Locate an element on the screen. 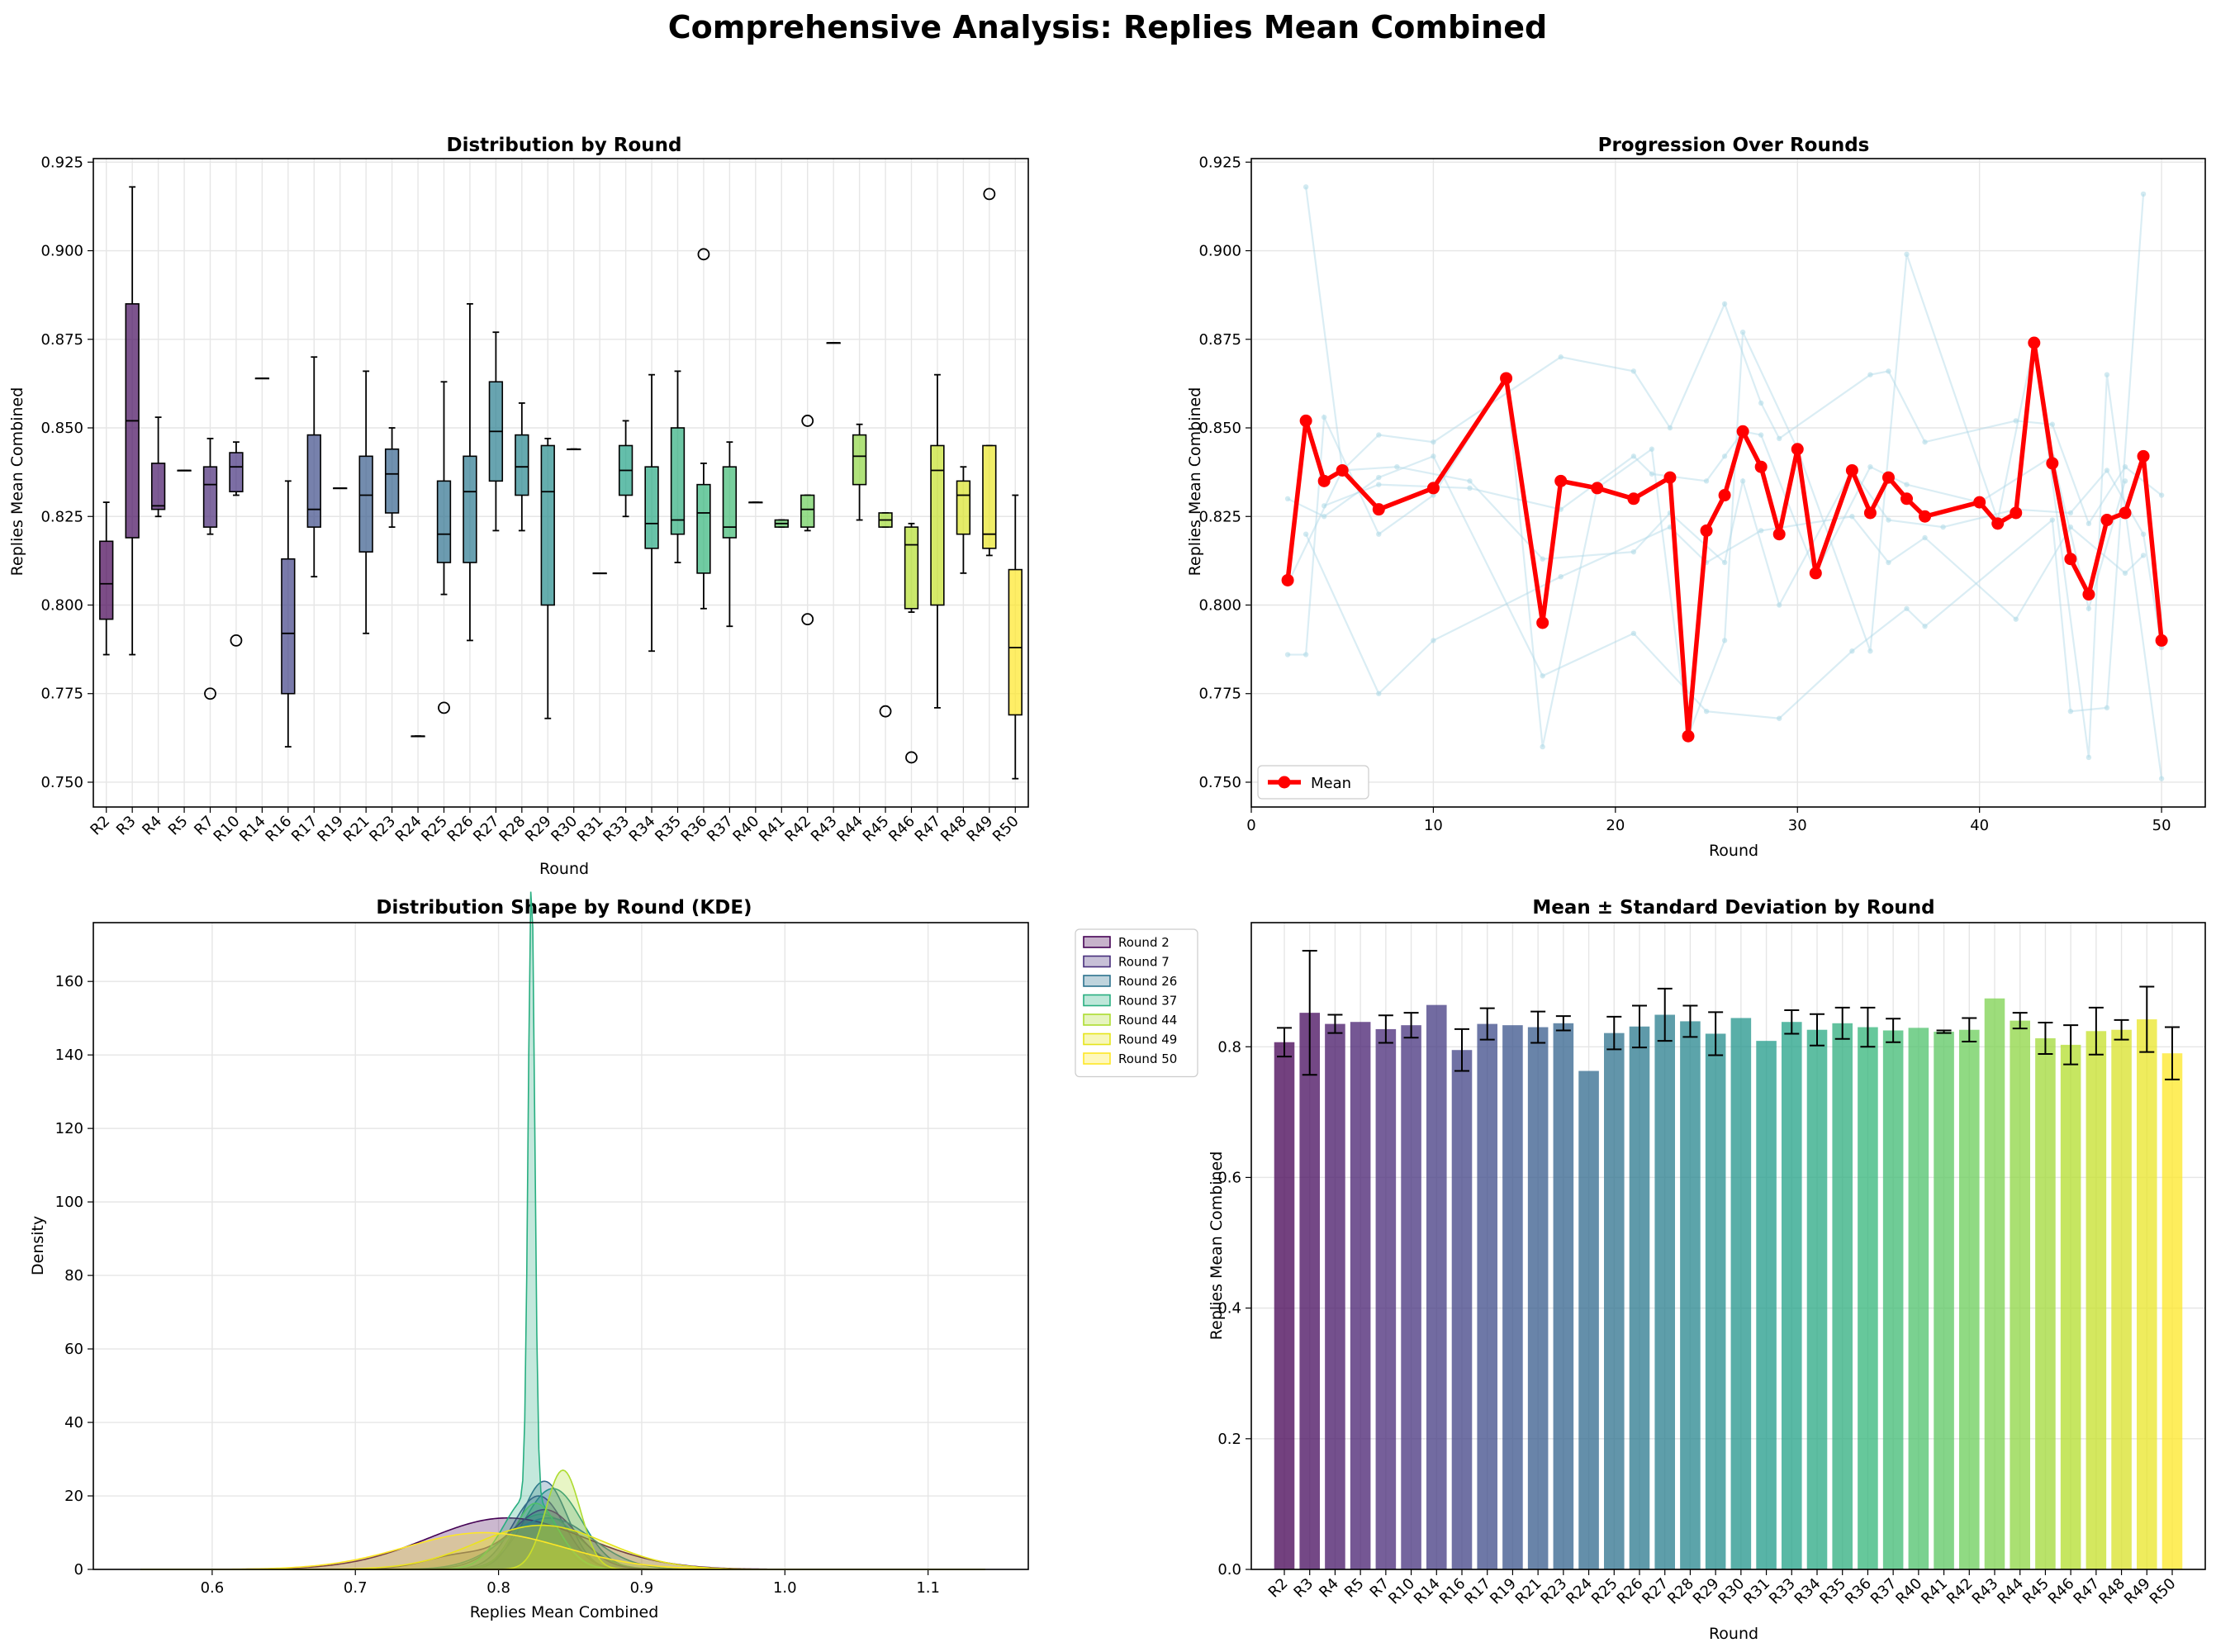  bar-ytick-label: 0.4 is located at coordinates (1229, 1308).